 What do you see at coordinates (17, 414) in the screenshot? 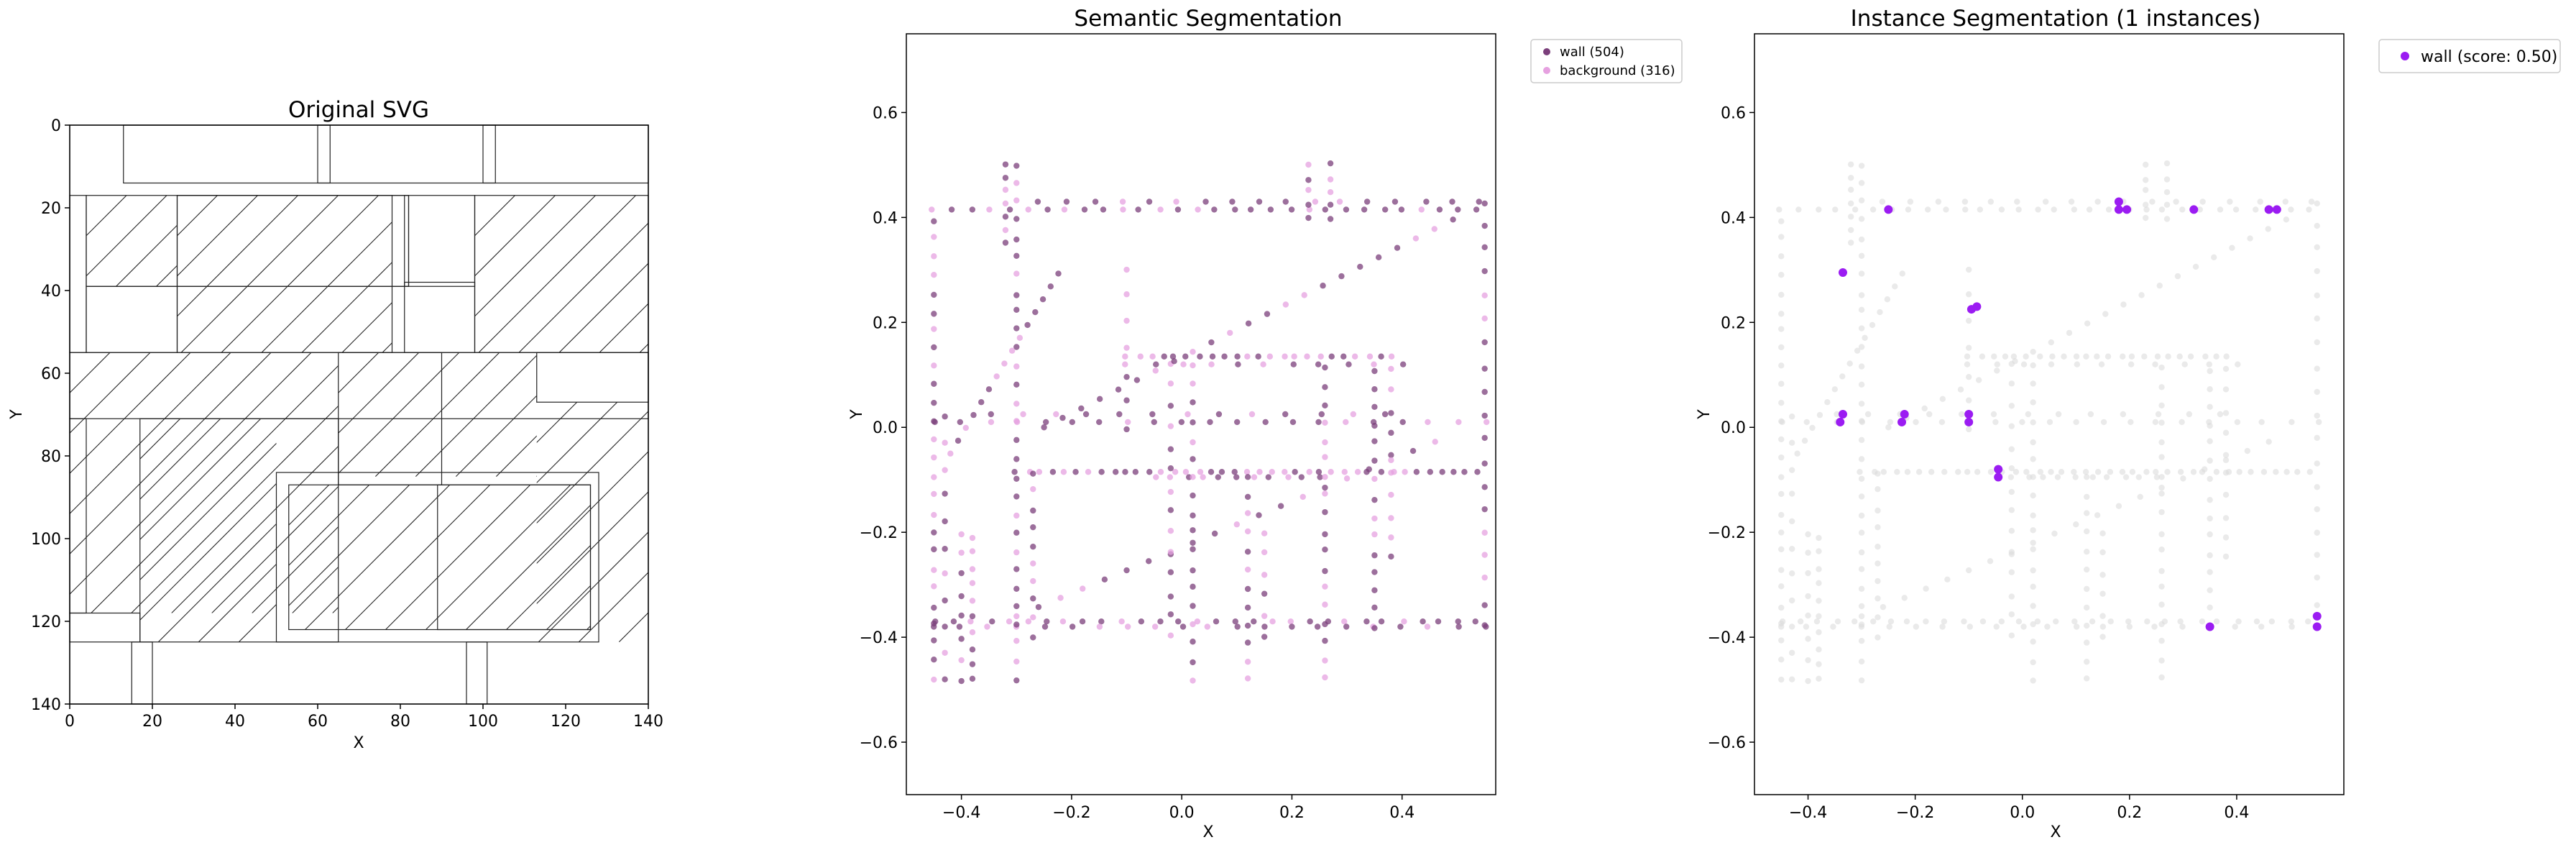
I see `y-axis-label: Y` at bounding box center [17, 414].